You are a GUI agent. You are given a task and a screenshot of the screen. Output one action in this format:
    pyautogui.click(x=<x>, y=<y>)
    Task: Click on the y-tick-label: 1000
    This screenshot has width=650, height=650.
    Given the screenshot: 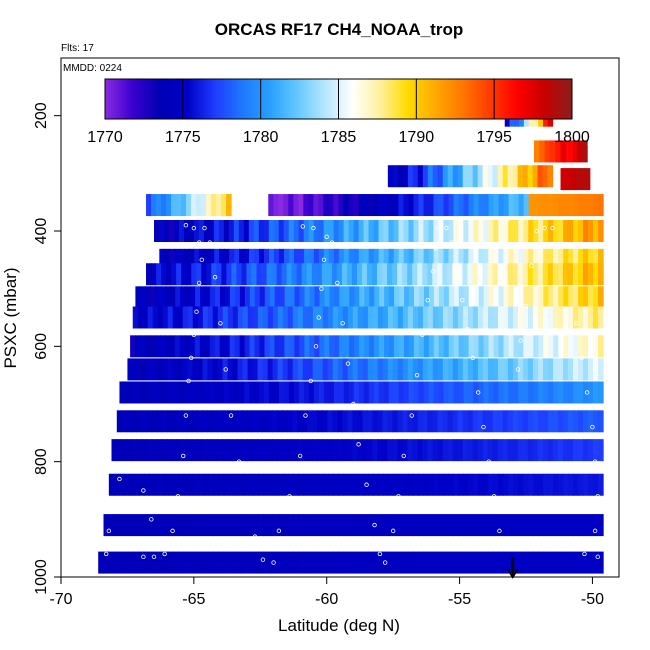 What is the action you would take?
    pyautogui.click(x=41, y=577)
    